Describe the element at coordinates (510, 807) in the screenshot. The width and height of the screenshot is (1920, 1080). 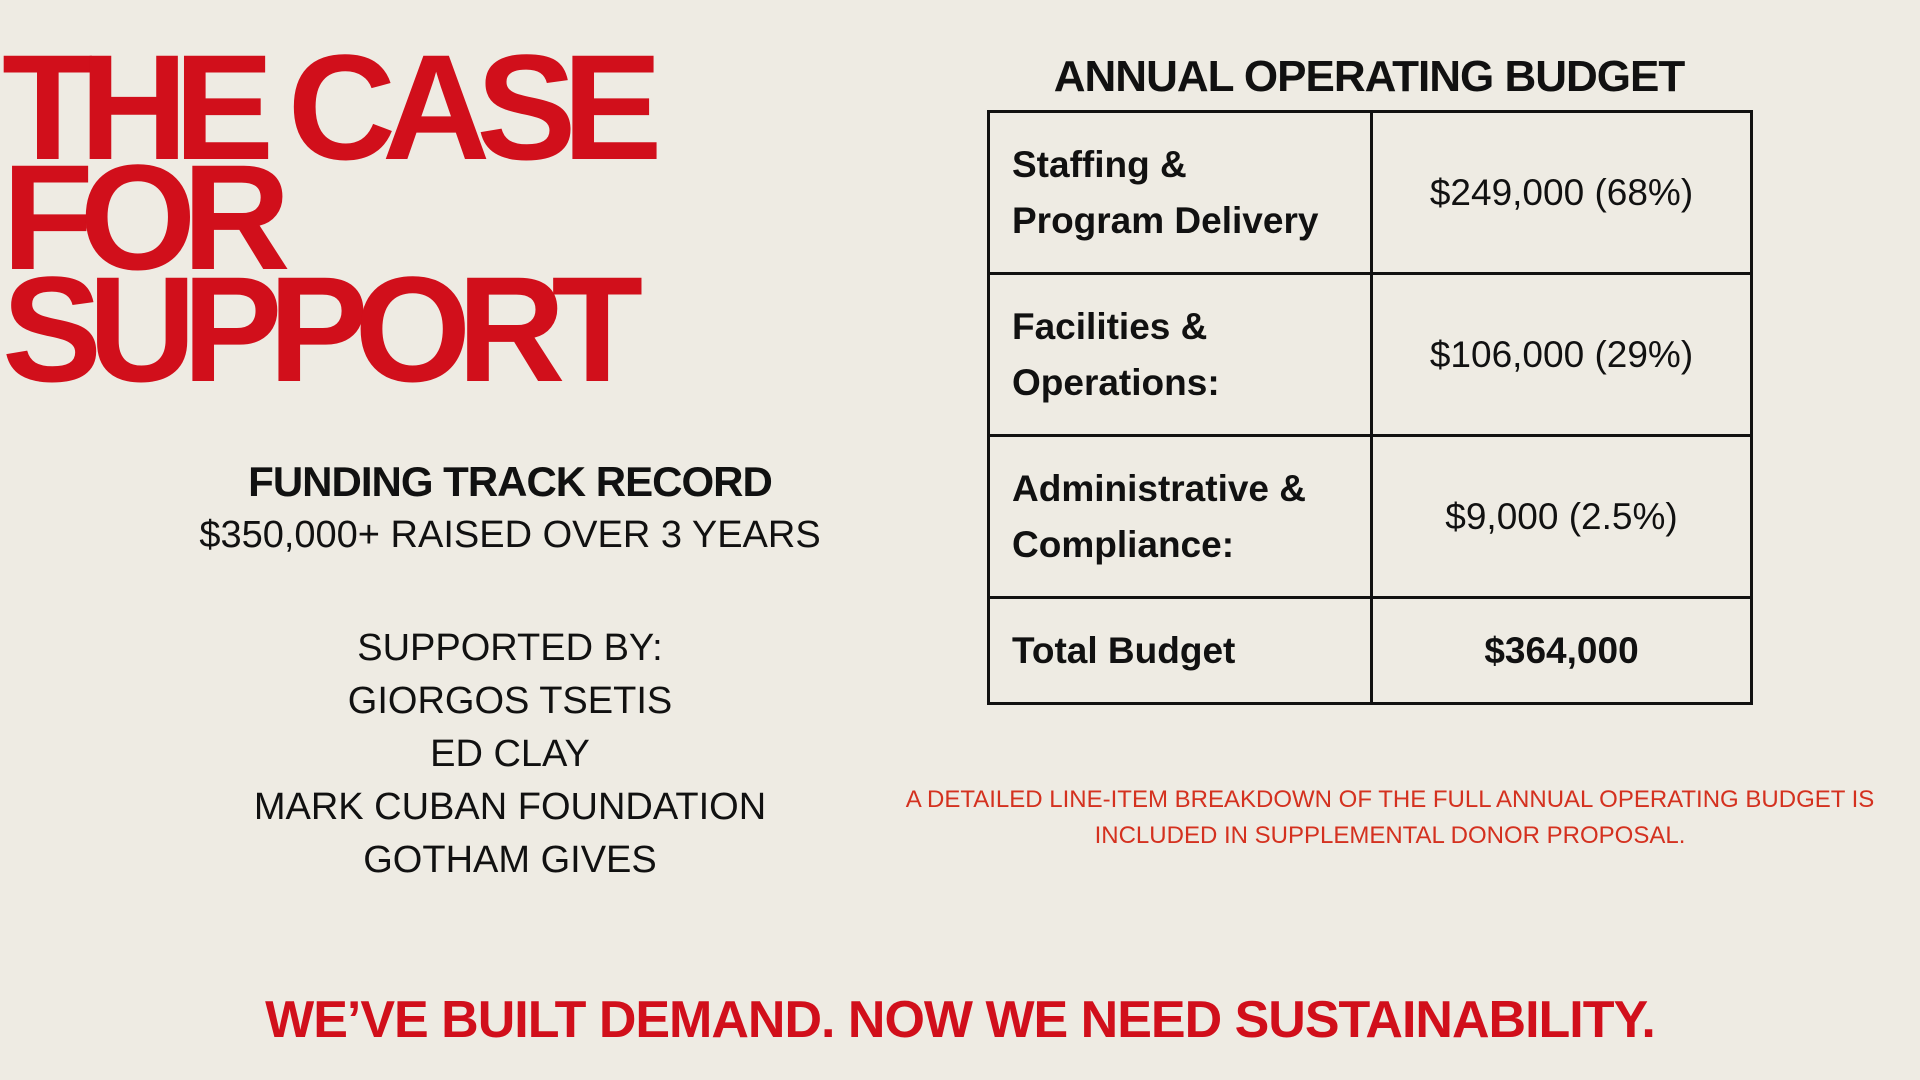
I see `supporter: MARK CUBAN FOUNDATION` at that location.